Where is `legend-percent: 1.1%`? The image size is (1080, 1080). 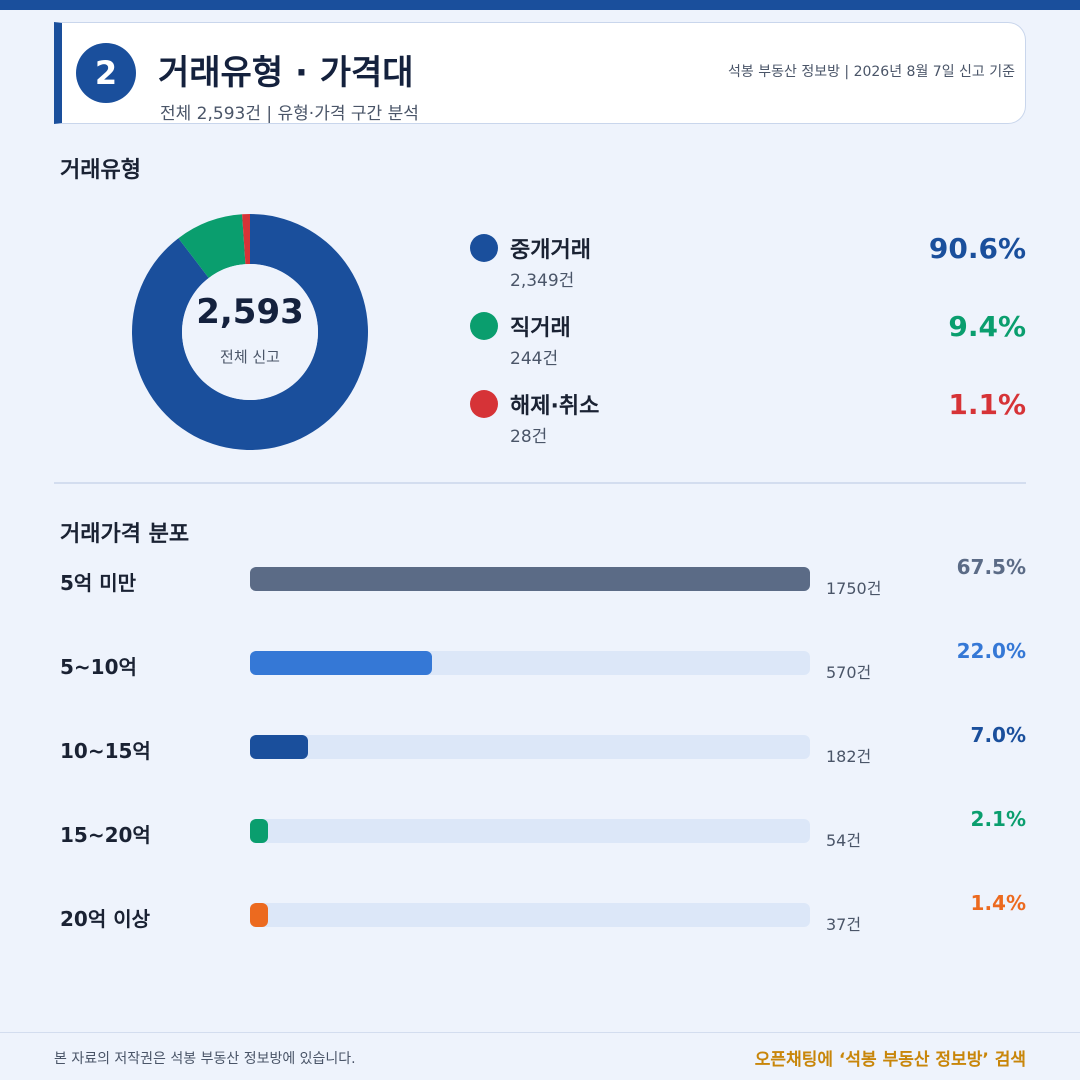
legend-percent: 1.1% is located at coordinates (987, 404).